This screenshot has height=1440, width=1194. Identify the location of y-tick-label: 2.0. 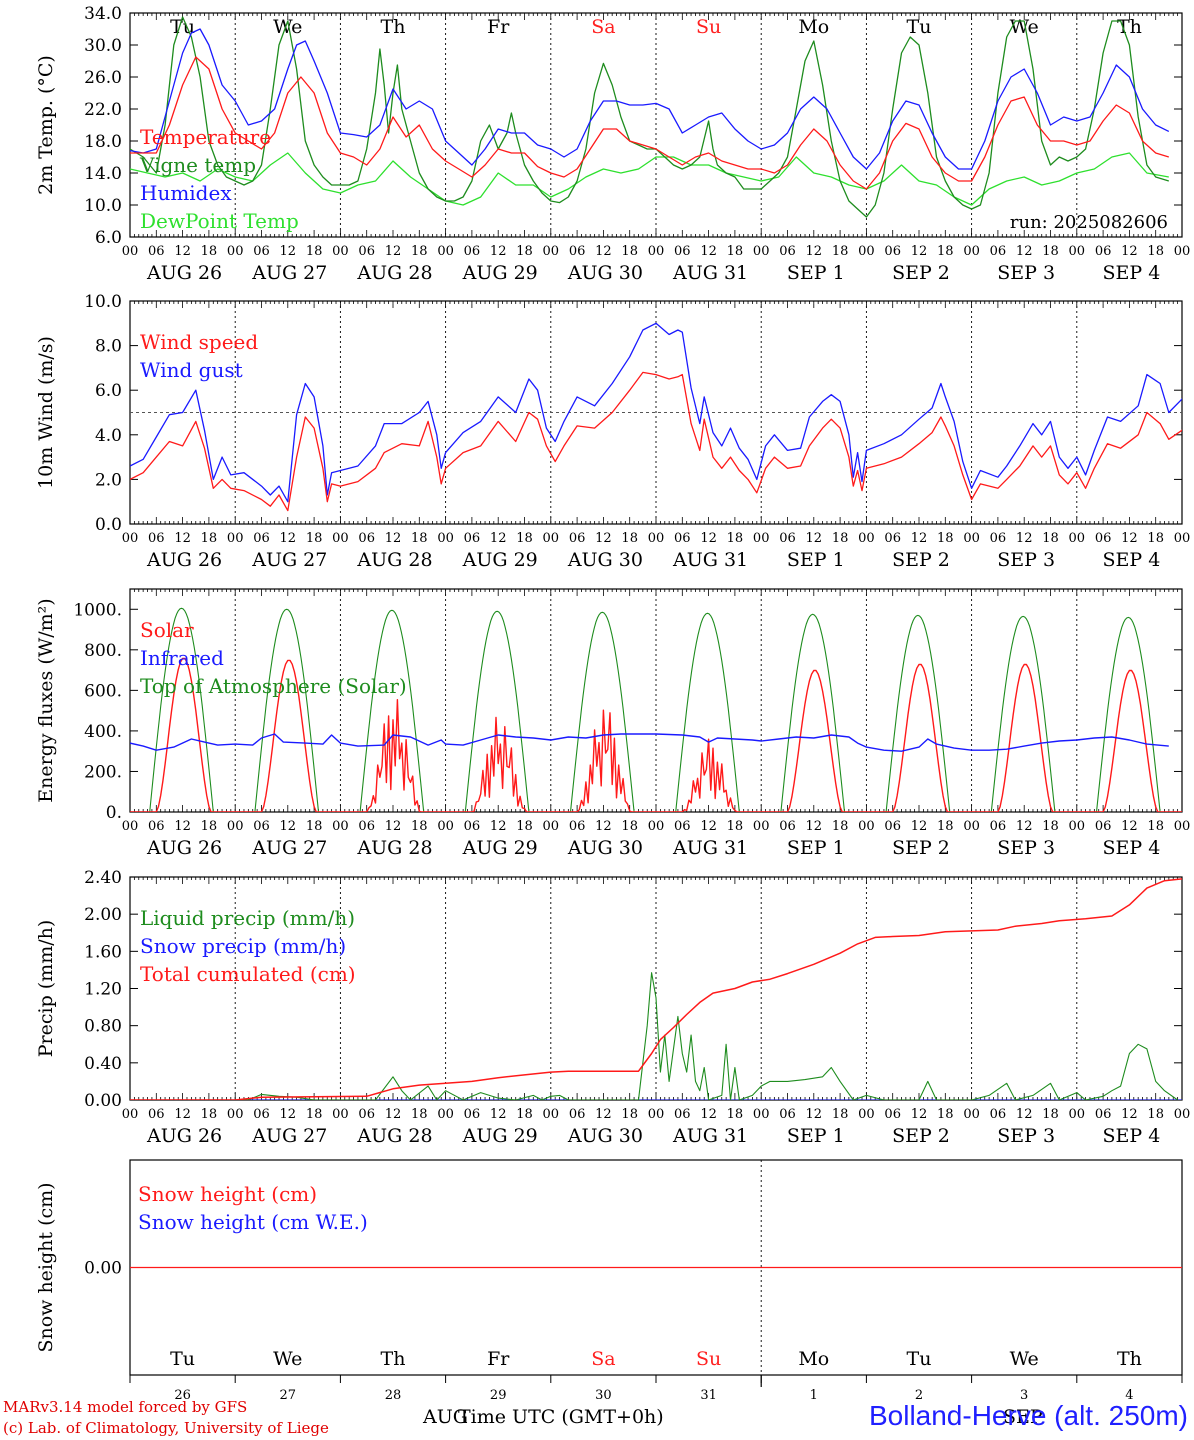
(108, 480).